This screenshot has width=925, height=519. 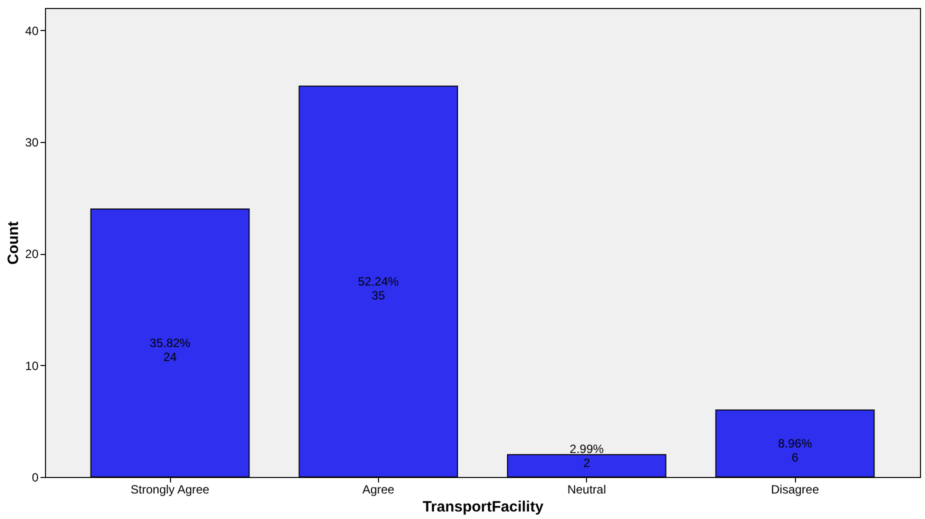 I want to click on y-tick-label: 20, so click(x=32, y=254).